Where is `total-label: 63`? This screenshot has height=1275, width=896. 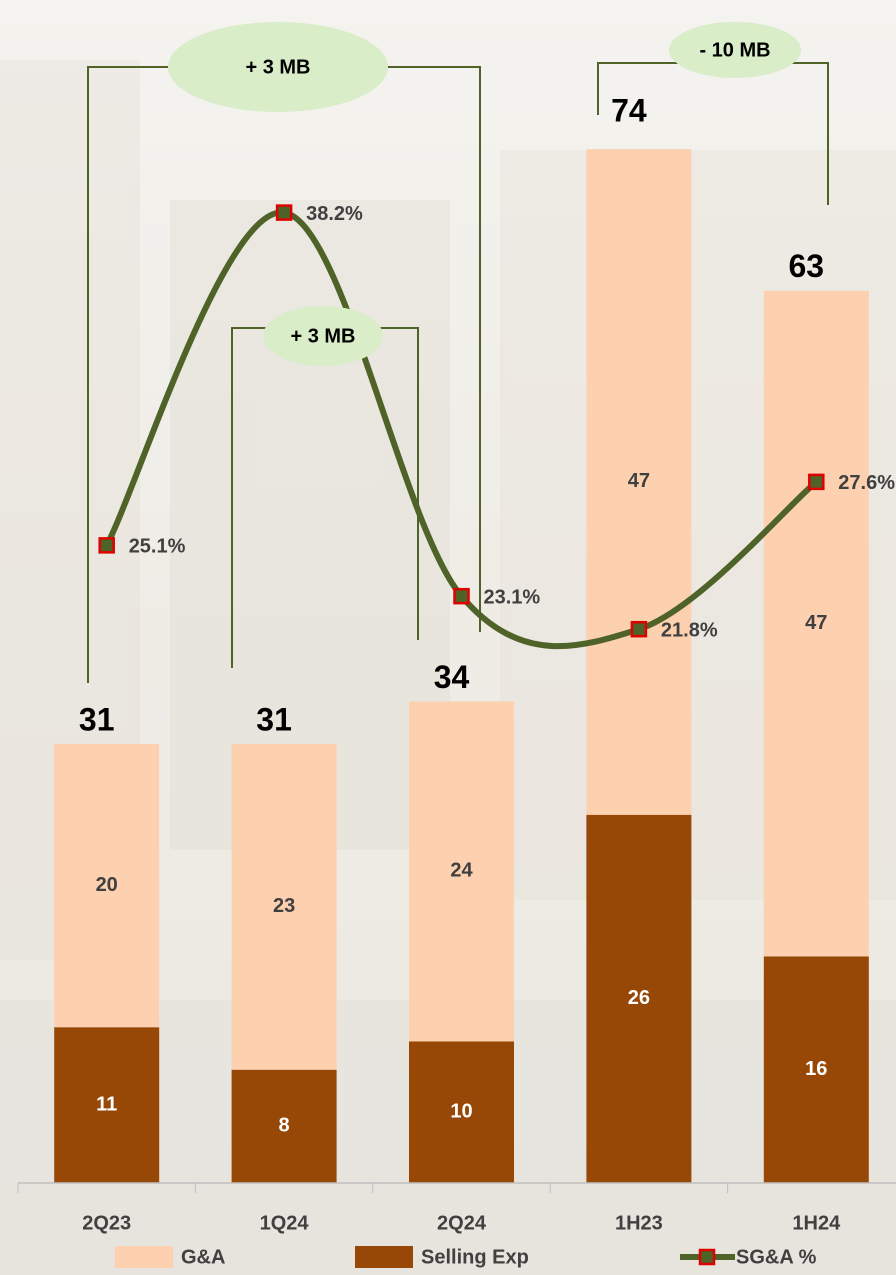
total-label: 63 is located at coordinates (807, 266).